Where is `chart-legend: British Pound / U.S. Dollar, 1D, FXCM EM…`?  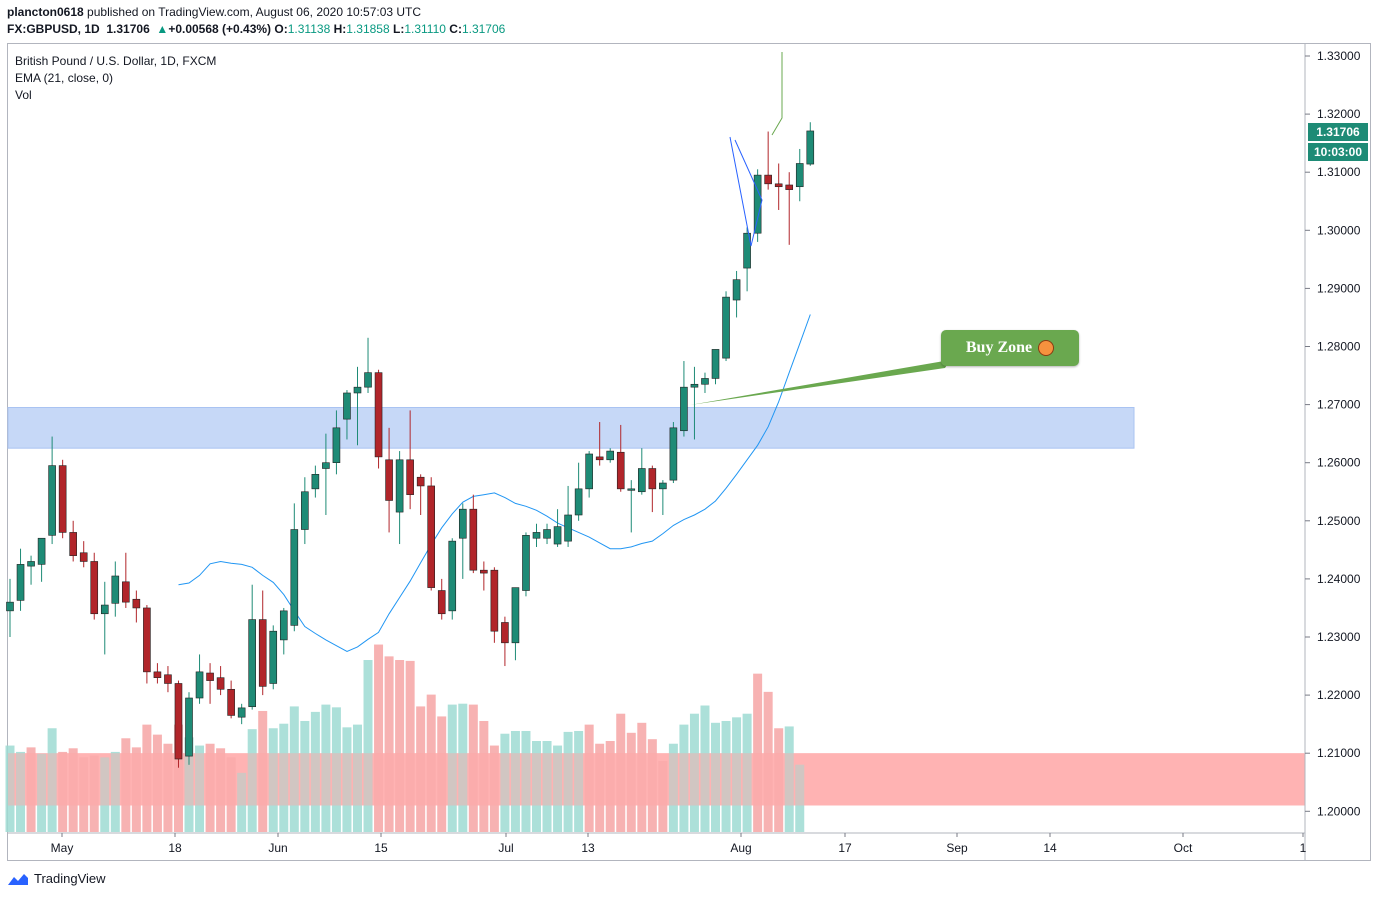
chart-legend: British Pound / U.S. Dollar, 1D, FXCM EM… is located at coordinates (115, 78).